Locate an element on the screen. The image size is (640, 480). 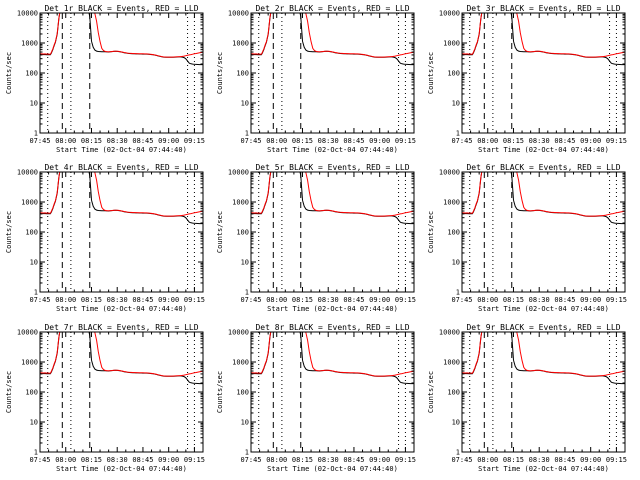
chart-title: Det_9r BLACK = Events, RED = LLD is located at coordinates (543, 327).